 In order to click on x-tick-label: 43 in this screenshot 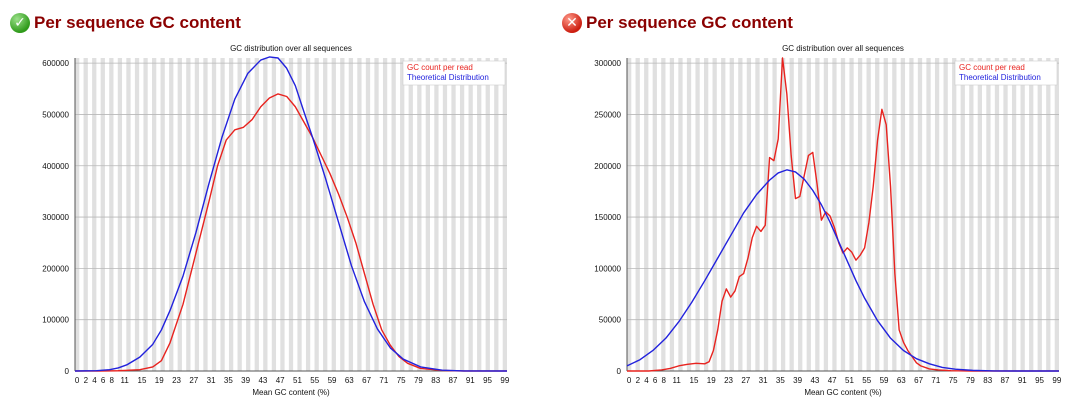, I will do `click(262, 380)`.